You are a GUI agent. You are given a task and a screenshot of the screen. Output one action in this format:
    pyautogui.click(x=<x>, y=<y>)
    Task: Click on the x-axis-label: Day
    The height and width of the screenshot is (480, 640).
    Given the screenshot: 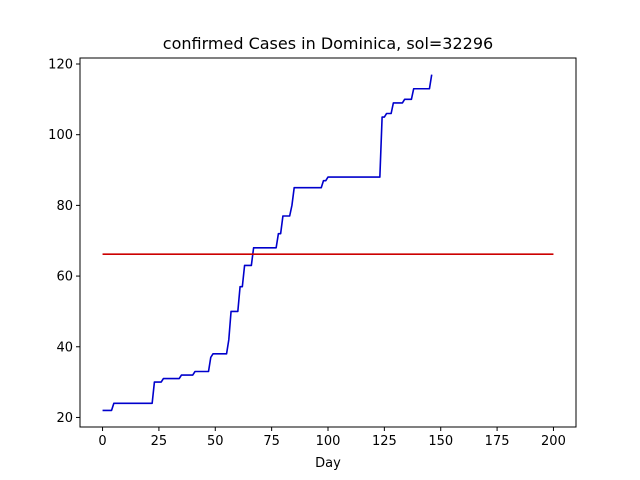 What is the action you would take?
    pyautogui.click(x=328, y=463)
    